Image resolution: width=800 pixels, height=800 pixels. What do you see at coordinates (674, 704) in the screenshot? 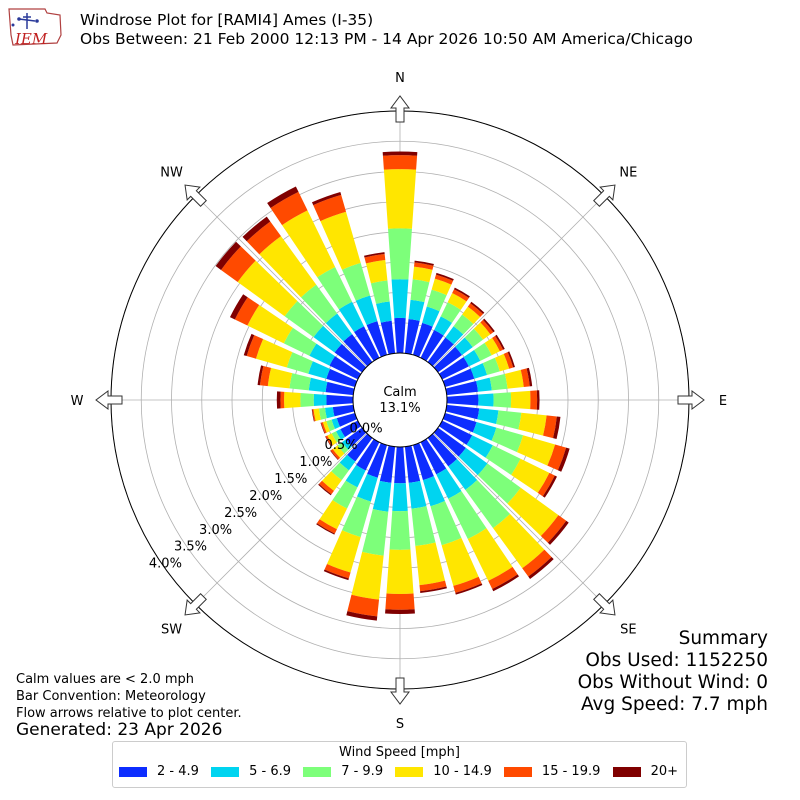
I see `avg-speed: Avg Speed: 7.7 mph` at bounding box center [674, 704].